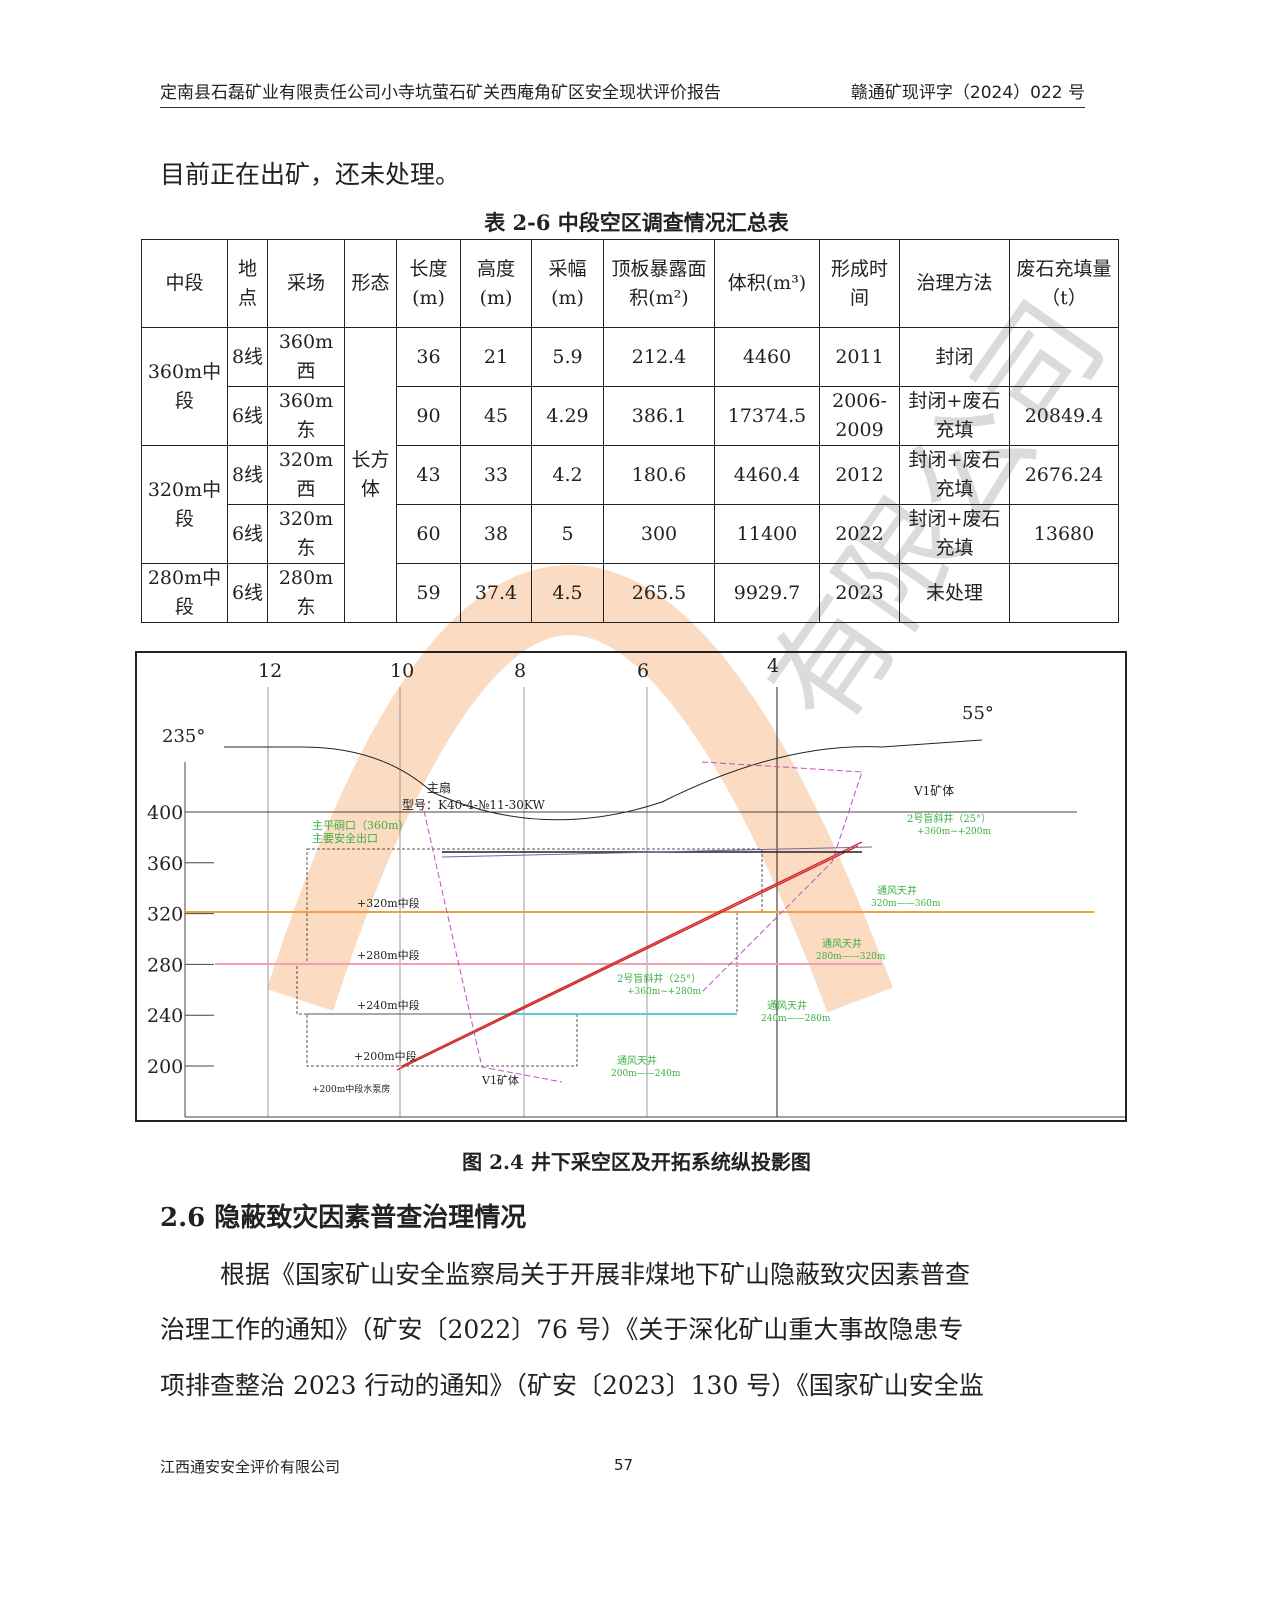 This screenshot has width=1273, height=1600. I want to click on level-label: +240m中段, so click(388, 1005).